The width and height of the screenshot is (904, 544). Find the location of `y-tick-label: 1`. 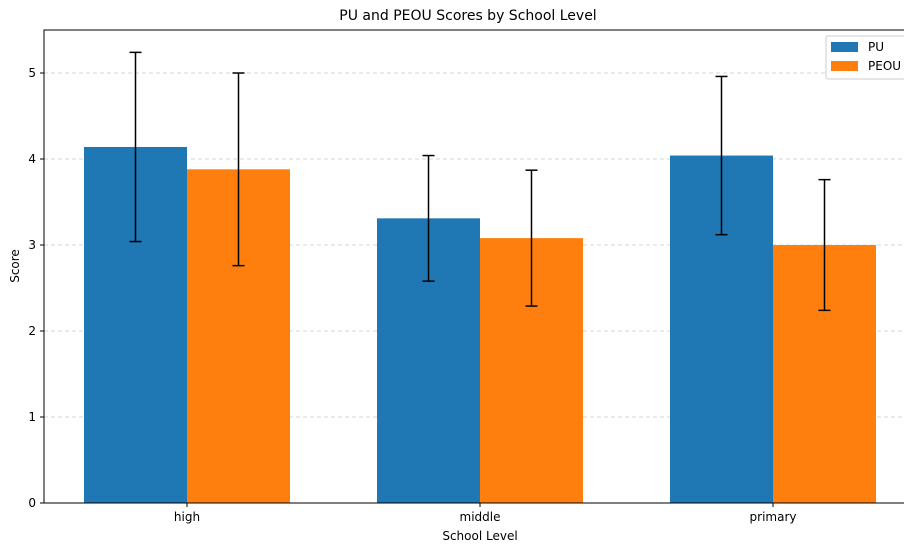

y-tick-label: 1 is located at coordinates (32, 417).